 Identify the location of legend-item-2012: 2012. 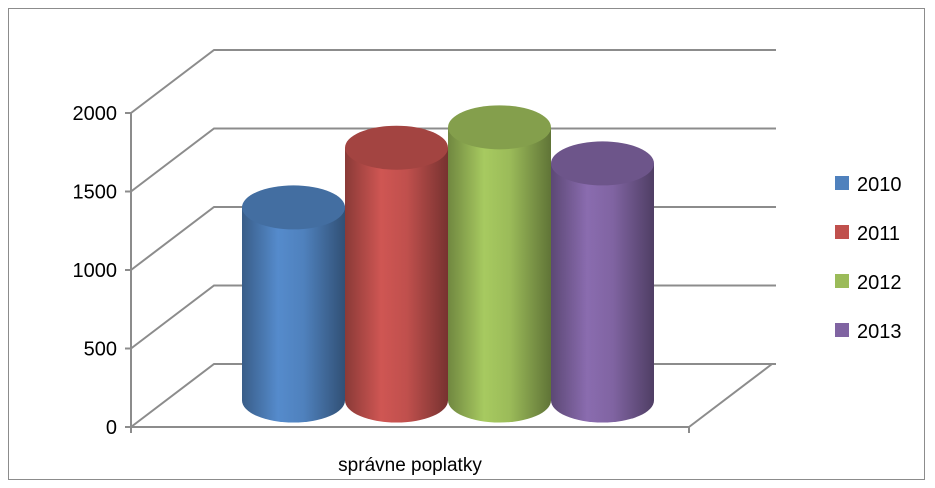
(868, 283).